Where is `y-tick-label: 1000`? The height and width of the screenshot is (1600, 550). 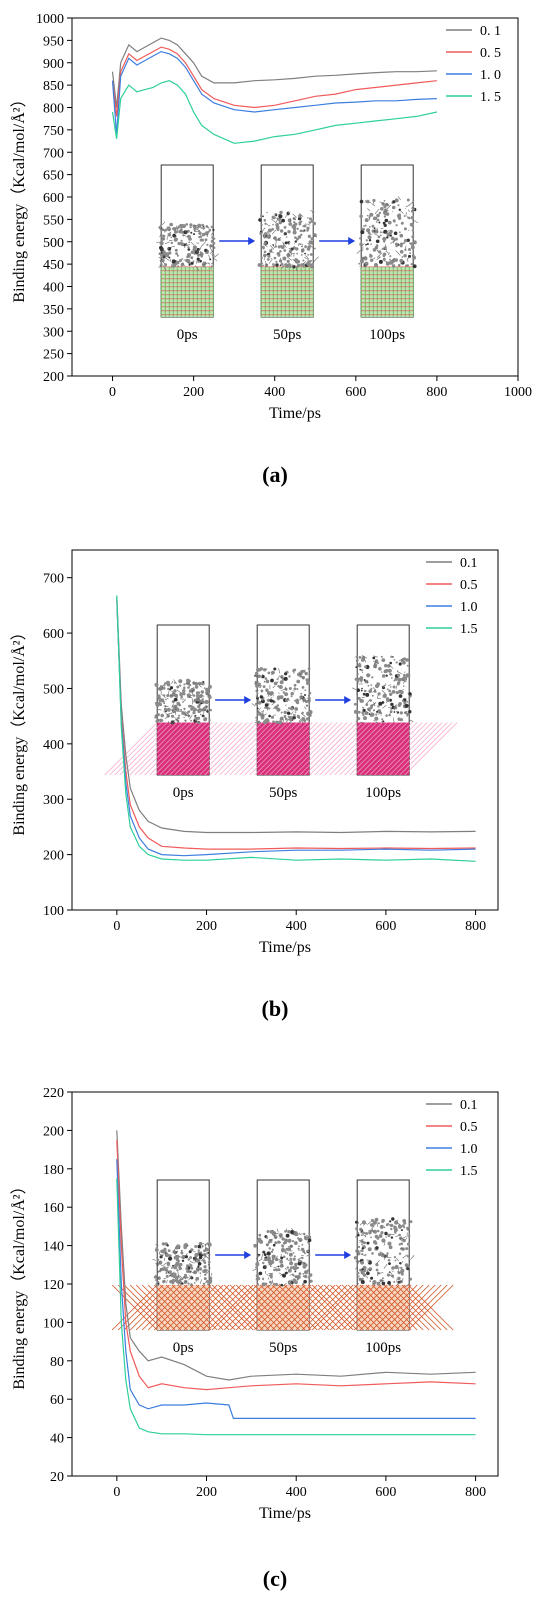 y-tick-label: 1000 is located at coordinates (50, 19).